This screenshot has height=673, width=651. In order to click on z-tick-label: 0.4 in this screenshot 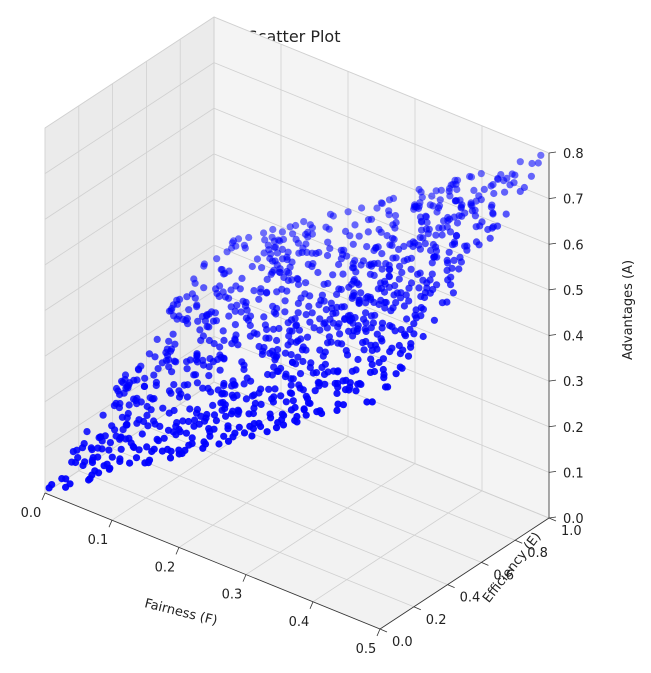, I will do `click(573, 337)`.